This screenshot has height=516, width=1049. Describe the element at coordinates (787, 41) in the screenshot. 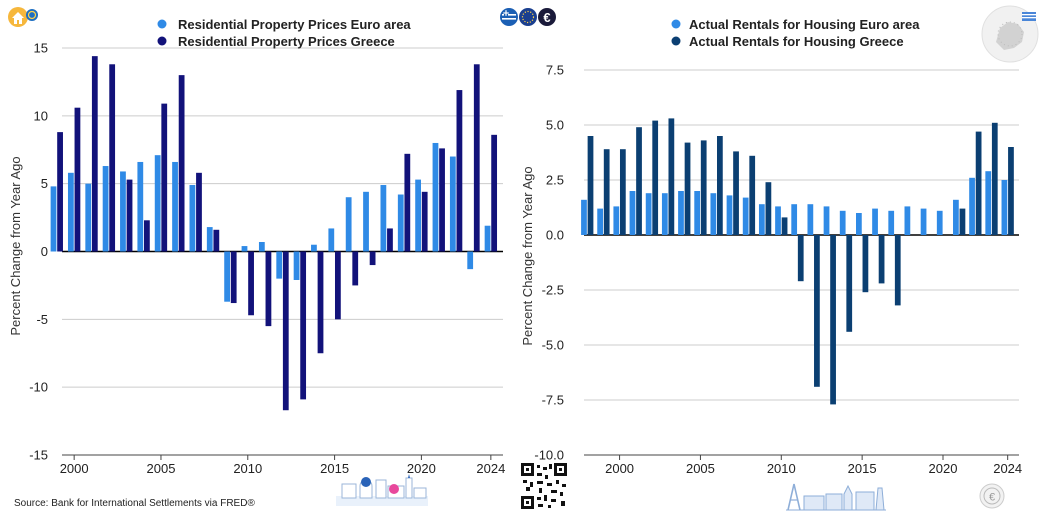

I see `legend-item: Actual Rentals for Housing Greece` at that location.